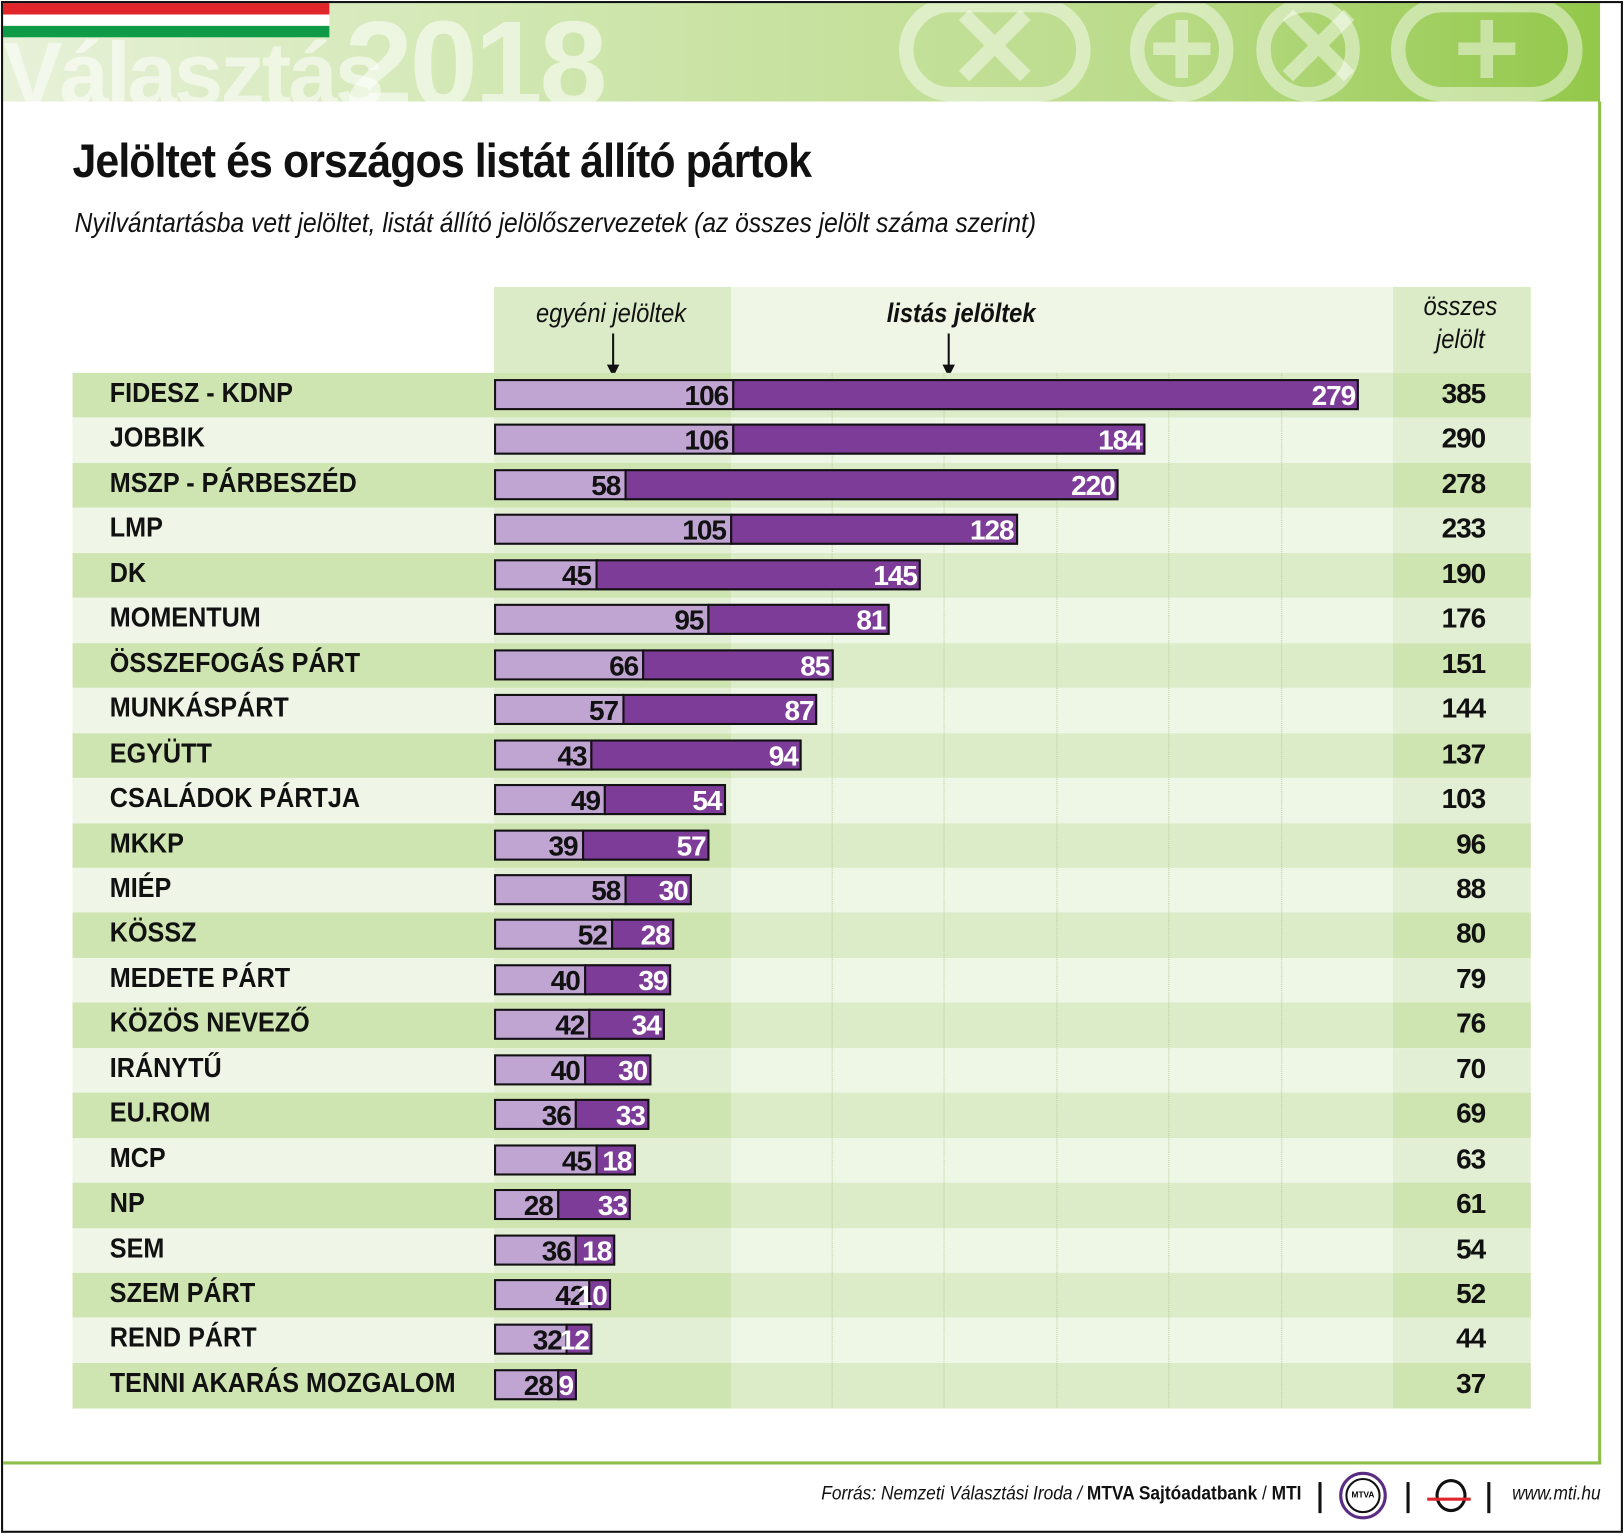  Describe the element at coordinates (871, 621) in the screenshot. I see `value-label-list: 81` at that location.